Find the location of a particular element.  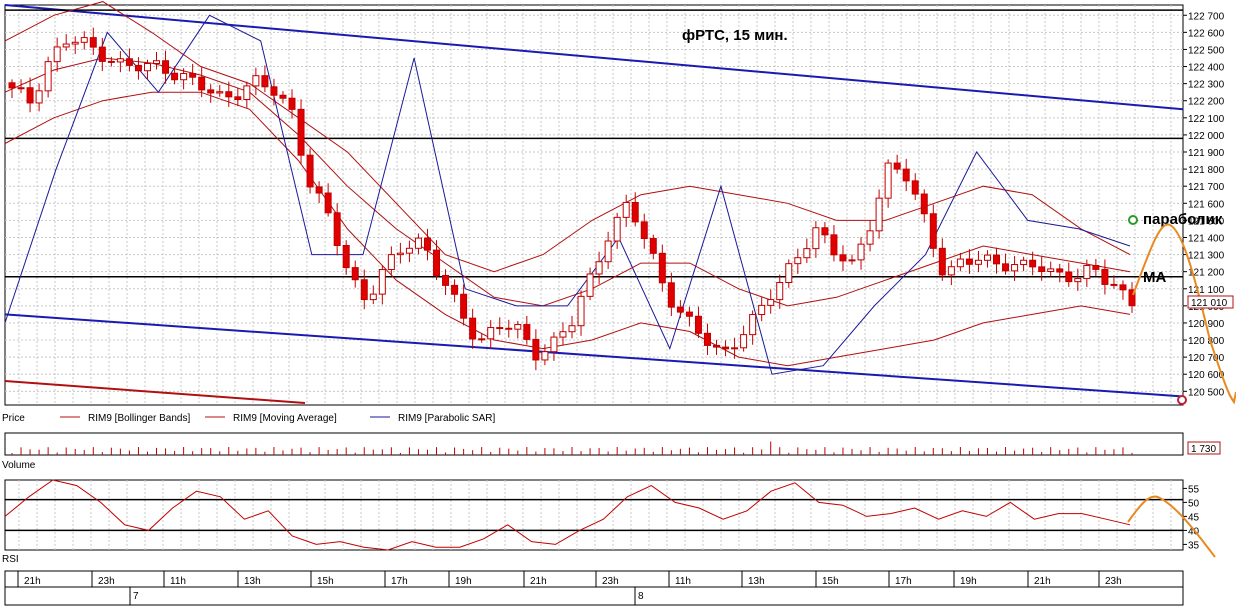

forecast-arrowhead-price is located at coordinates (1232, 398).